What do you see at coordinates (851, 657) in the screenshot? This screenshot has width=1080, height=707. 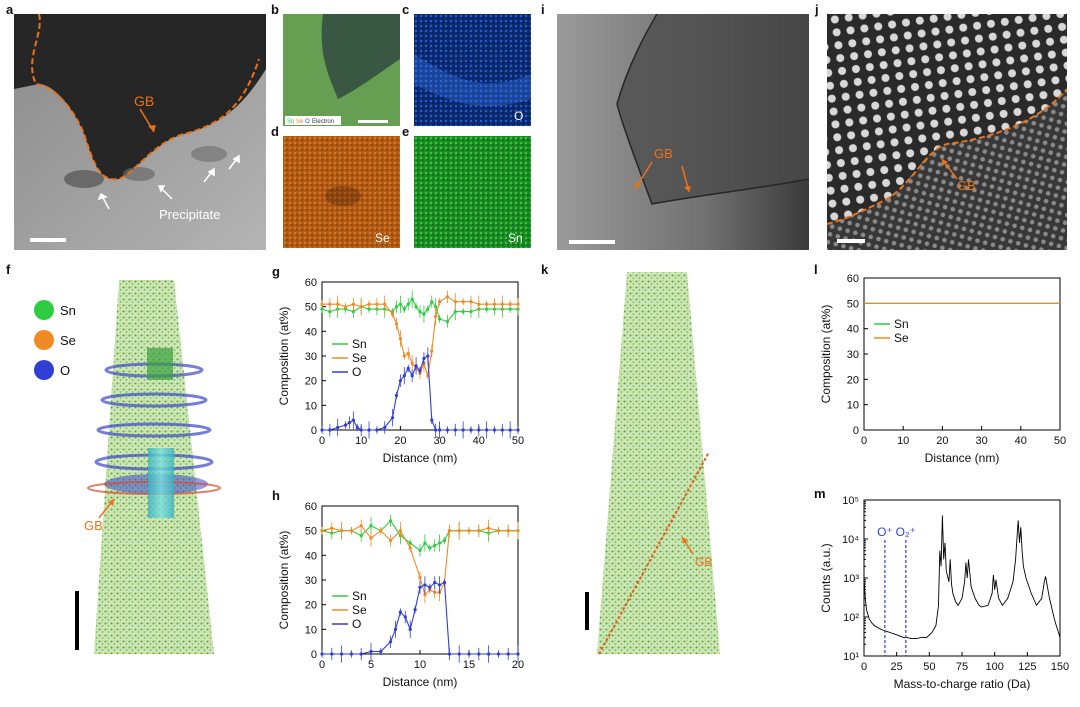 I see `chart-m-ytick-label: 10¹` at bounding box center [851, 657].